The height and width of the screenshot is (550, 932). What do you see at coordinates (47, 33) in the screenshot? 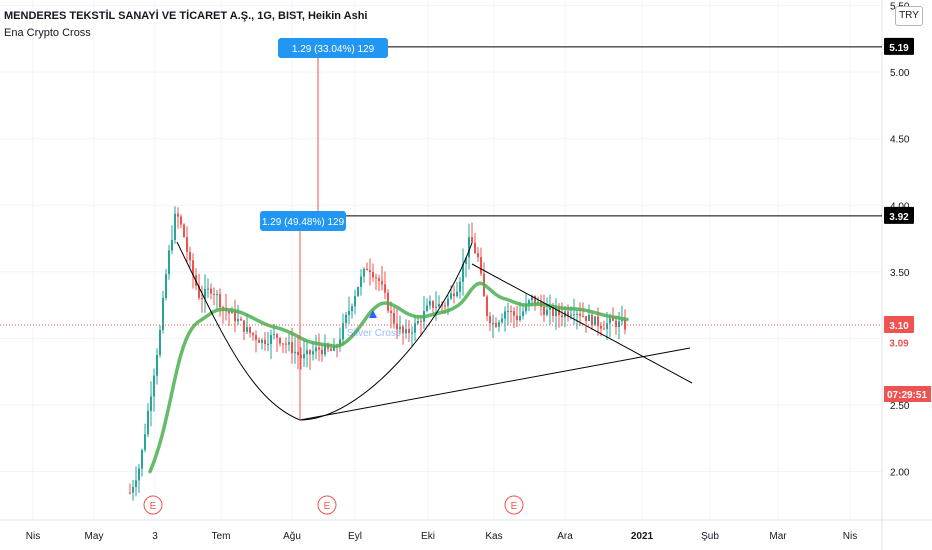
I see `indicator-name: Ena Crypto Cross` at bounding box center [47, 33].